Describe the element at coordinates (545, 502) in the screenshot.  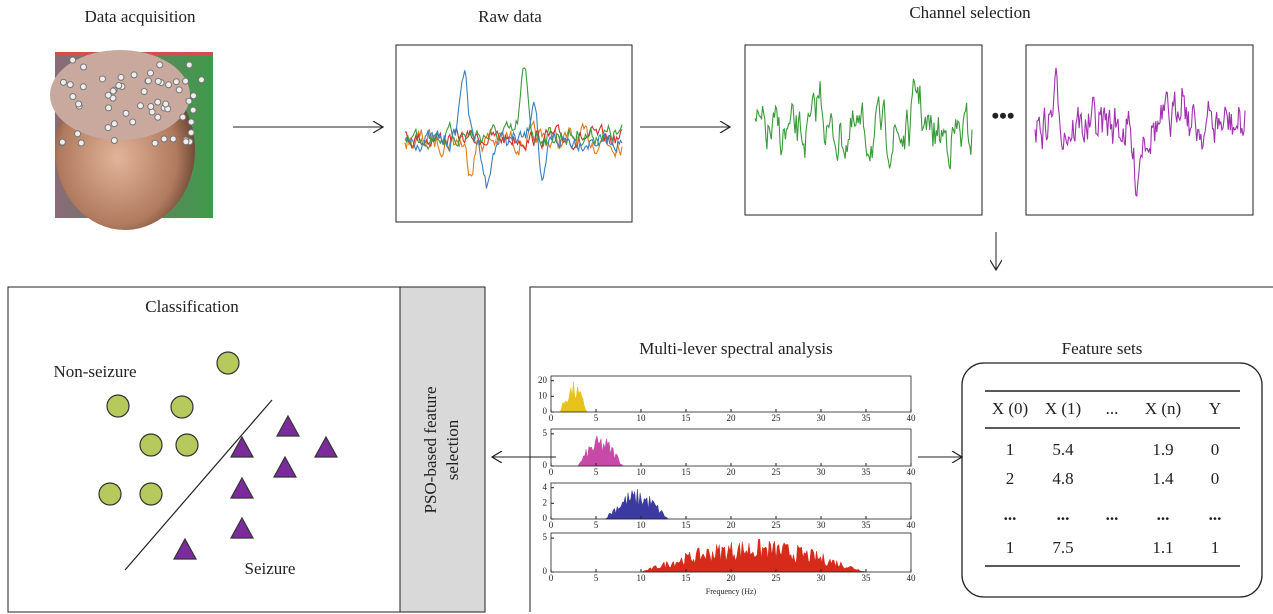
I see `y-tick-label: 2` at that location.